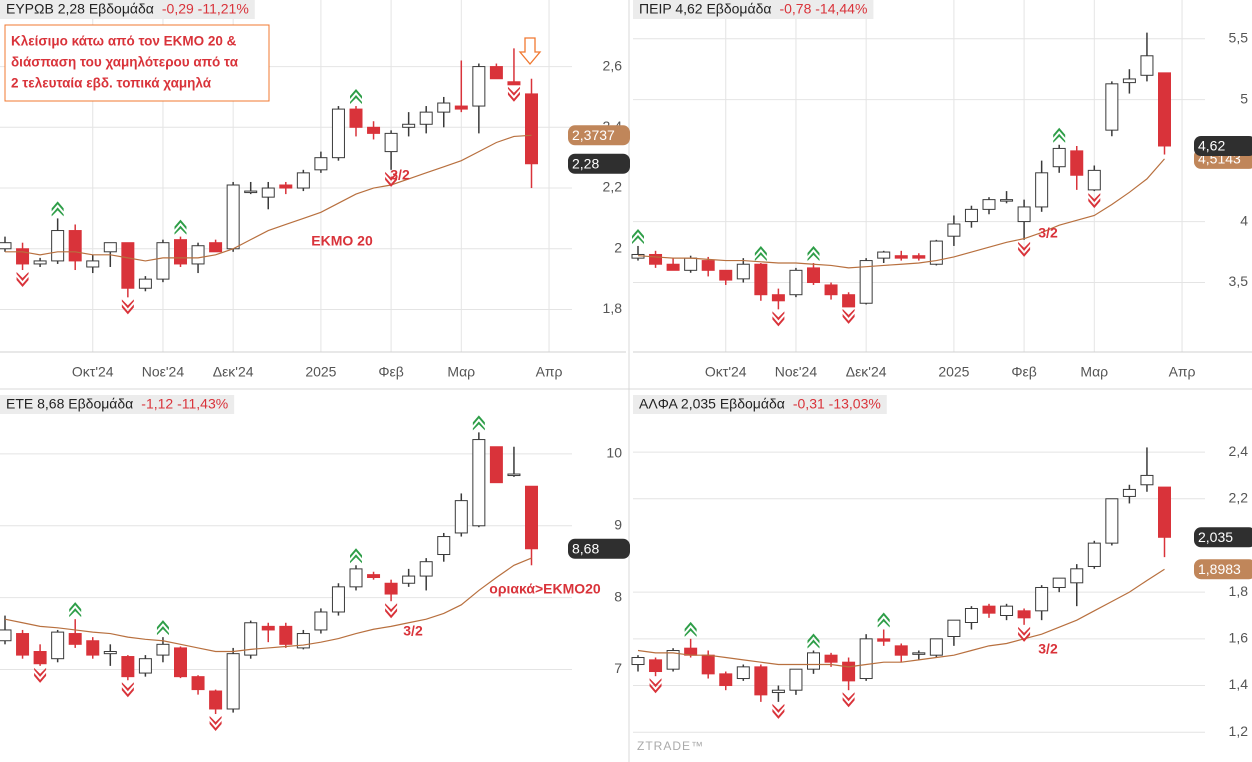 This screenshot has width=1252, height=762. I want to click on y-tick-label: 5, so click(1244, 98).